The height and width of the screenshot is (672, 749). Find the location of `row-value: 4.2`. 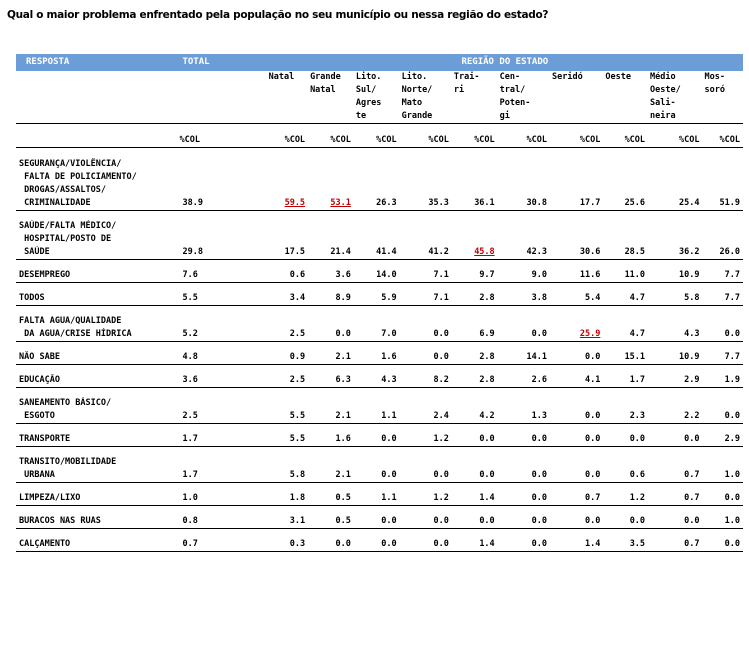

row-value: 4.2 is located at coordinates (474, 417).